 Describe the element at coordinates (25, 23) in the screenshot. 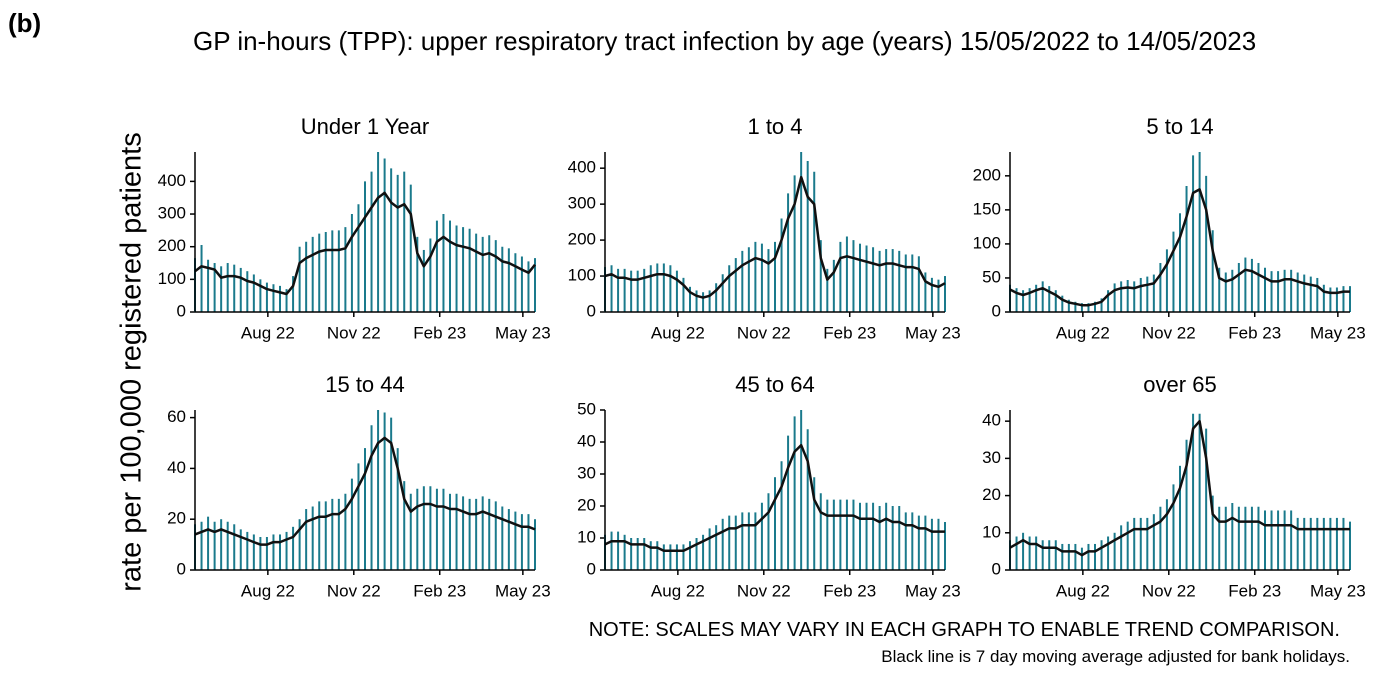

I see `panel-tag: (b)` at that location.